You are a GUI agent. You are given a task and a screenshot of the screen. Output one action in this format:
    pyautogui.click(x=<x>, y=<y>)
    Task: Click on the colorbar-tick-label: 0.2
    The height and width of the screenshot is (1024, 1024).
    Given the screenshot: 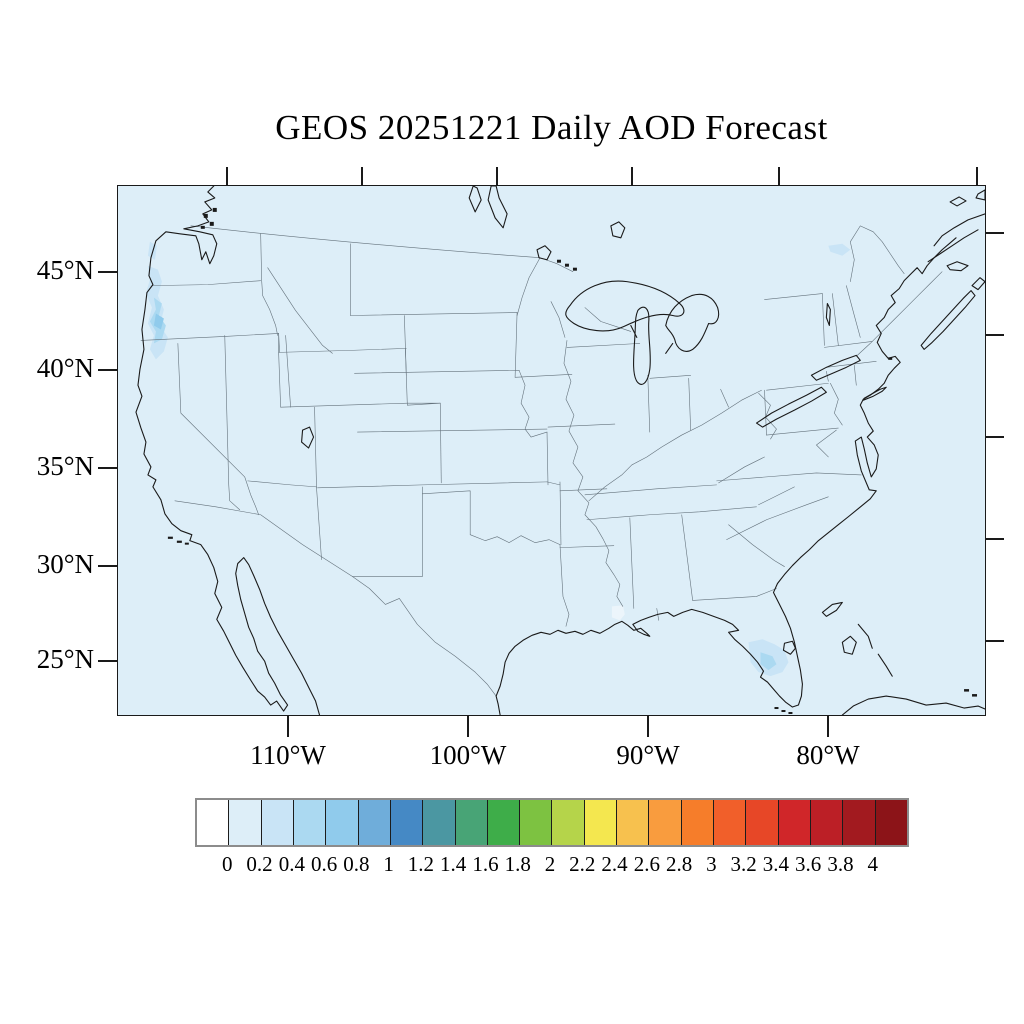 What is the action you would take?
    pyautogui.click(x=259, y=864)
    